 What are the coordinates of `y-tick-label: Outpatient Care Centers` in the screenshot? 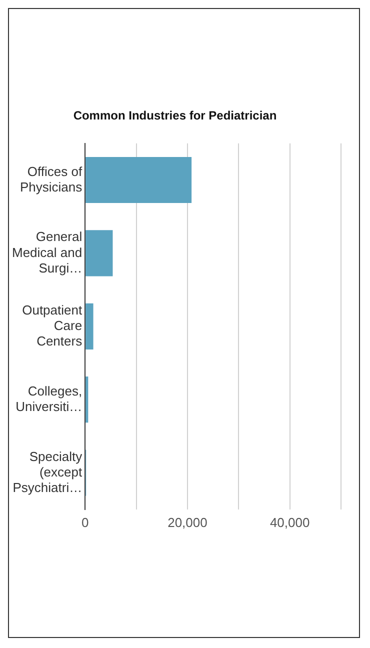 It's located at (52, 325).